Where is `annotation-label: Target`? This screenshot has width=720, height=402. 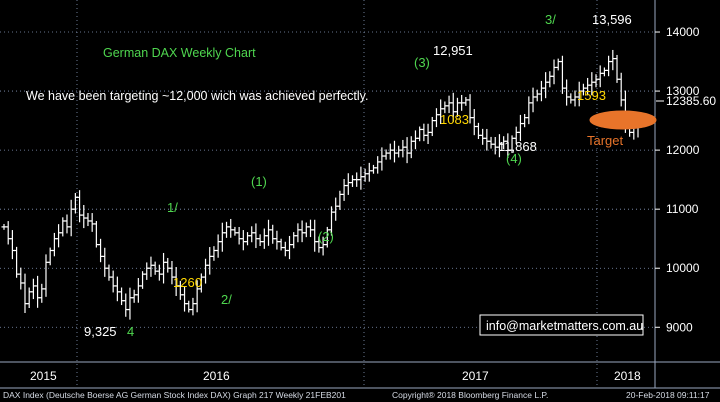 annotation-label: Target is located at coordinates (605, 140).